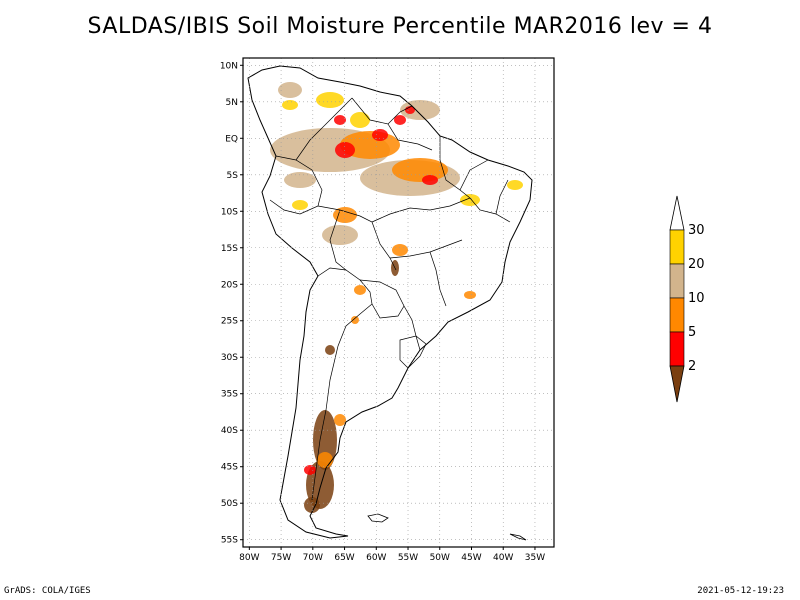  Describe the element at coordinates (471, 558) in the screenshot. I see `longitude-tick-label: 45W` at that location.